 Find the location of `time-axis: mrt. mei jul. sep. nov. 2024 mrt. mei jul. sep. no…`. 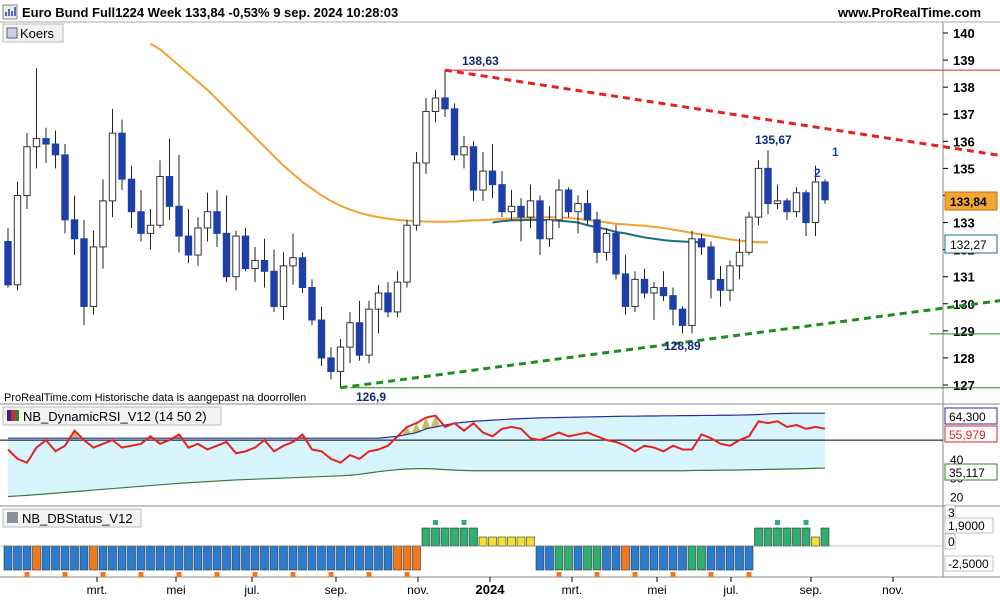

time-axis: mrt. mei jul. sep. nov. 2024 mrt. mei jul. sep. no… is located at coordinates (495, 587).